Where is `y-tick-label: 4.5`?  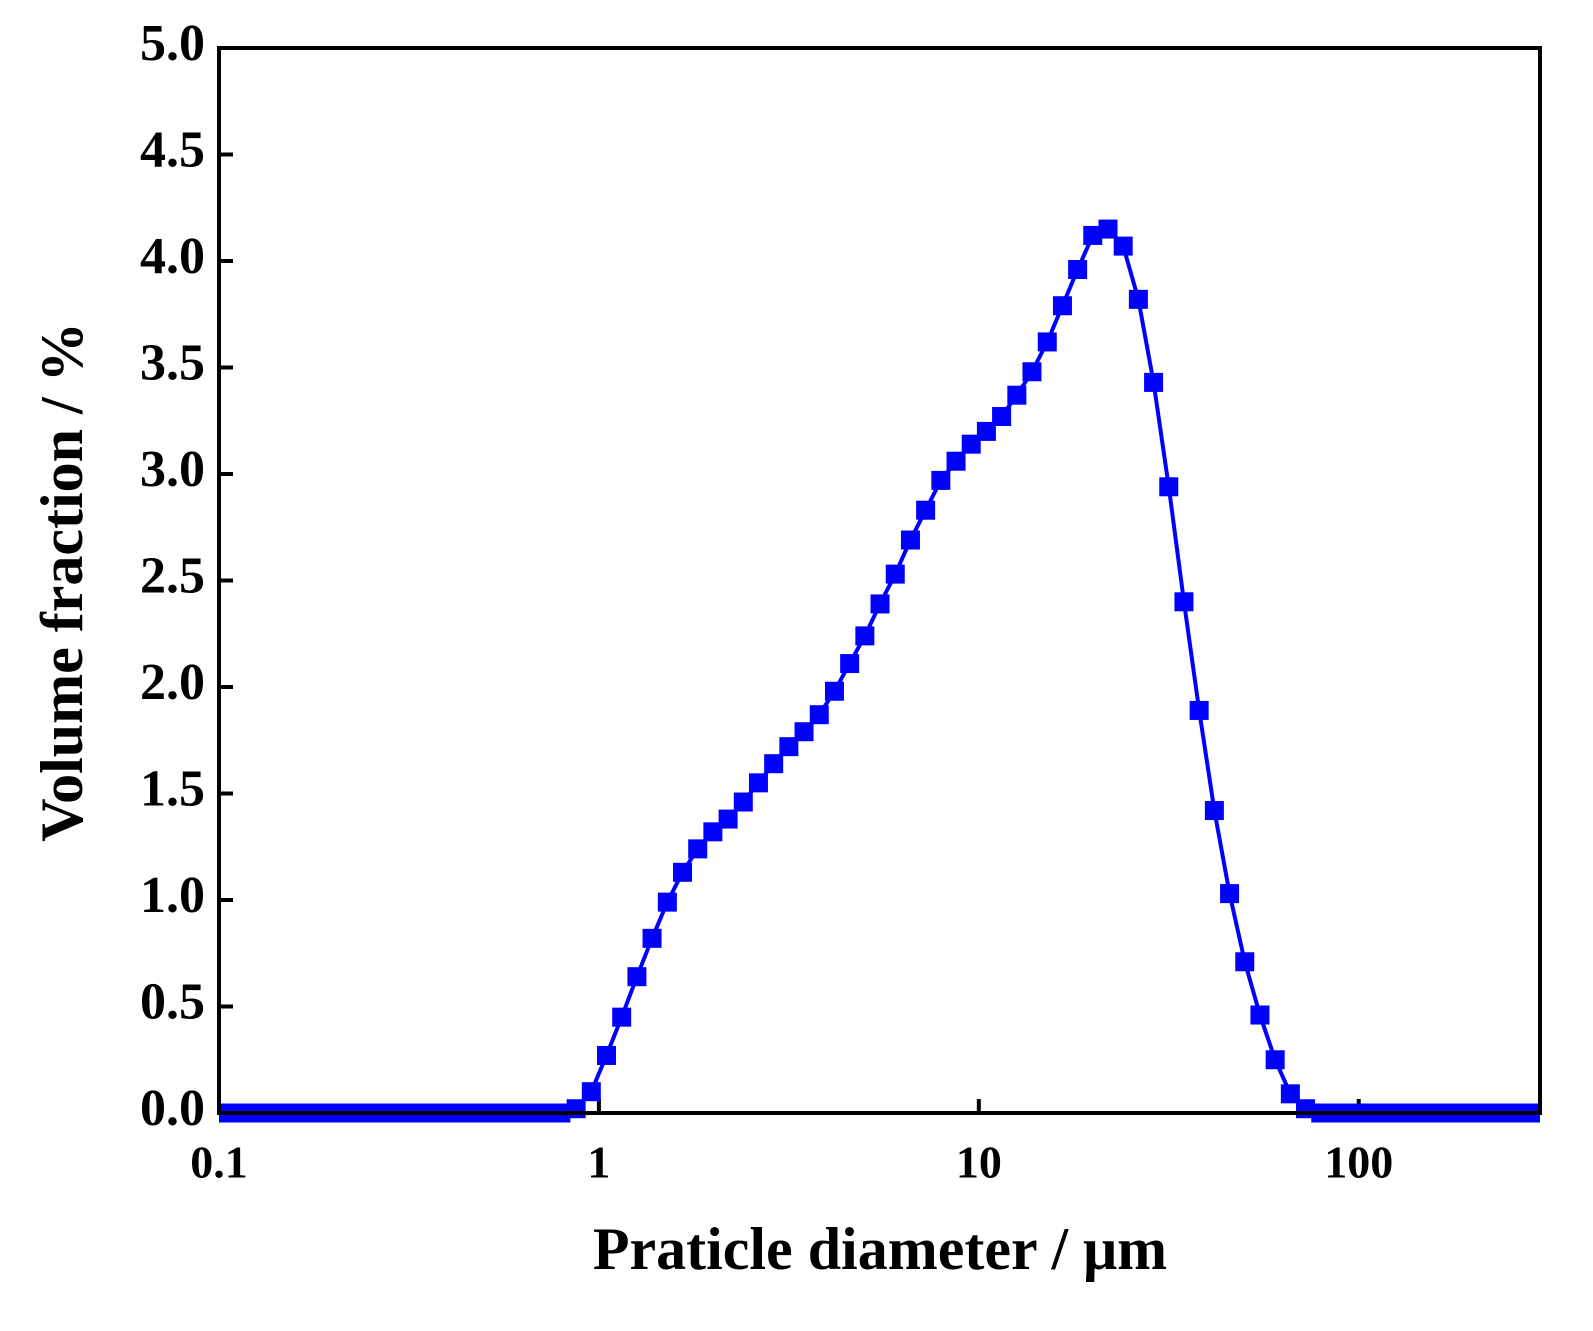 y-tick-label: 4.5 is located at coordinates (172, 149).